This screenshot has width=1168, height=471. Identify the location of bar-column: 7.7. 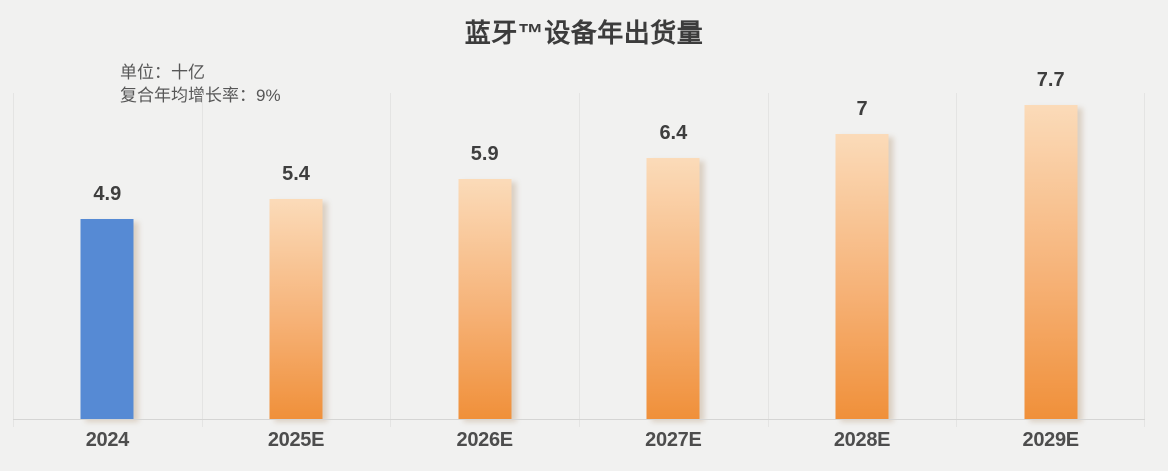
(1050, 244).